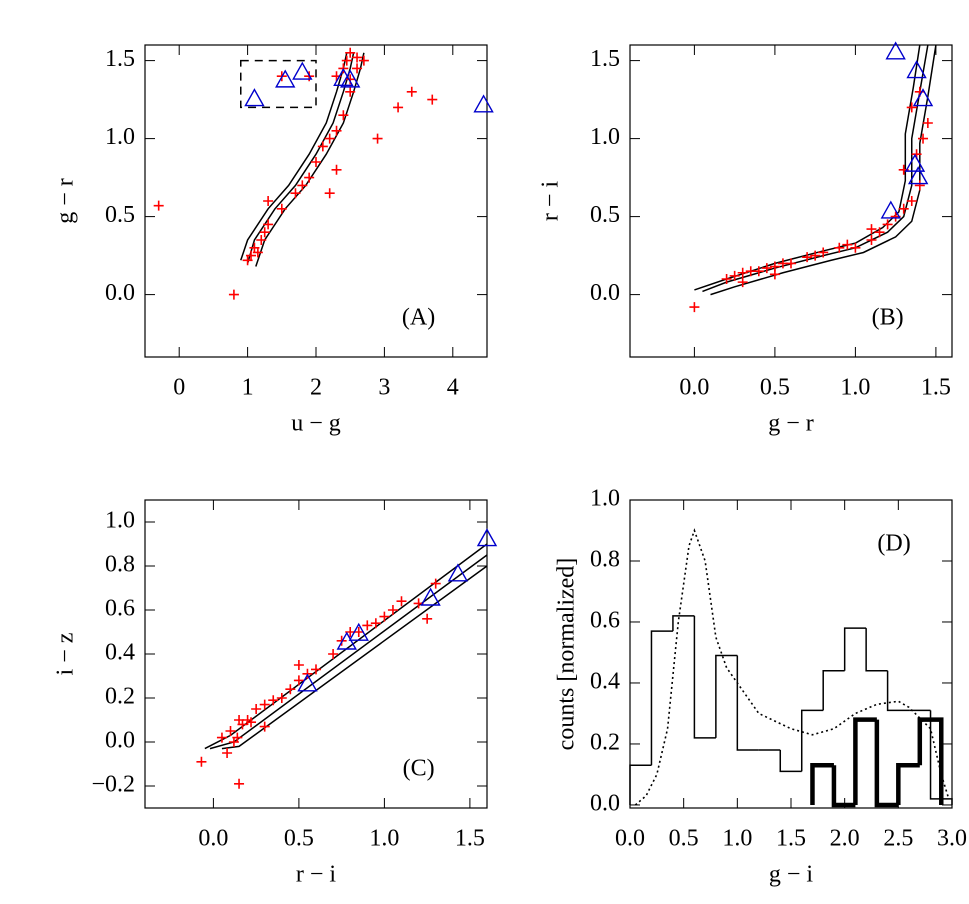  I want to click on highlight-box, so click(278, 84).